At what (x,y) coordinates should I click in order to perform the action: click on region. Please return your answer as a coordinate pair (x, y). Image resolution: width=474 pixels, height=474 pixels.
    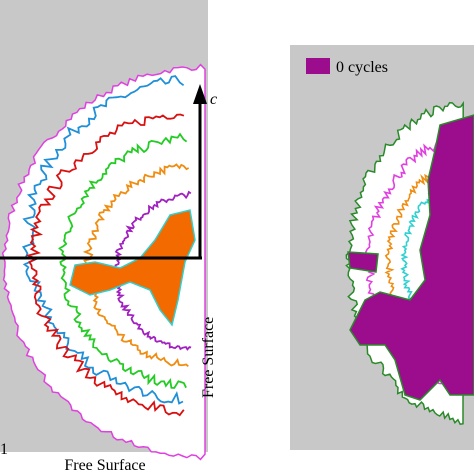
    Looking at the image, I should click on (363, 262).